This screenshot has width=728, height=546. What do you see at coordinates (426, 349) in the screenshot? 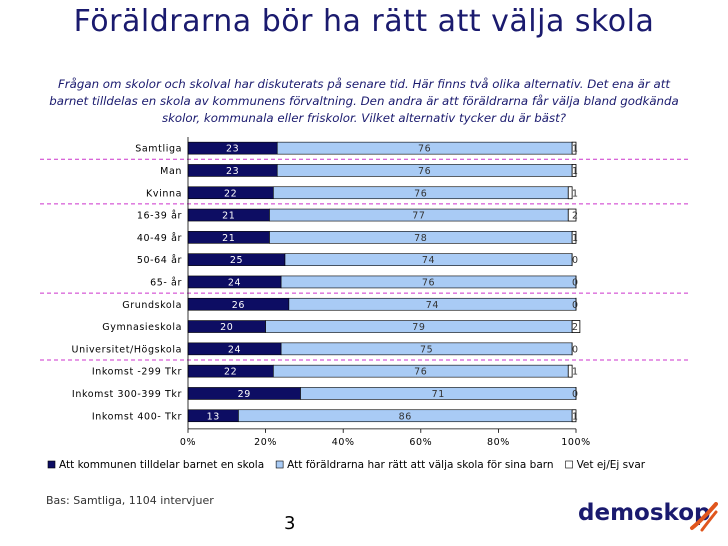
I see `data-label: 75` at bounding box center [426, 349].